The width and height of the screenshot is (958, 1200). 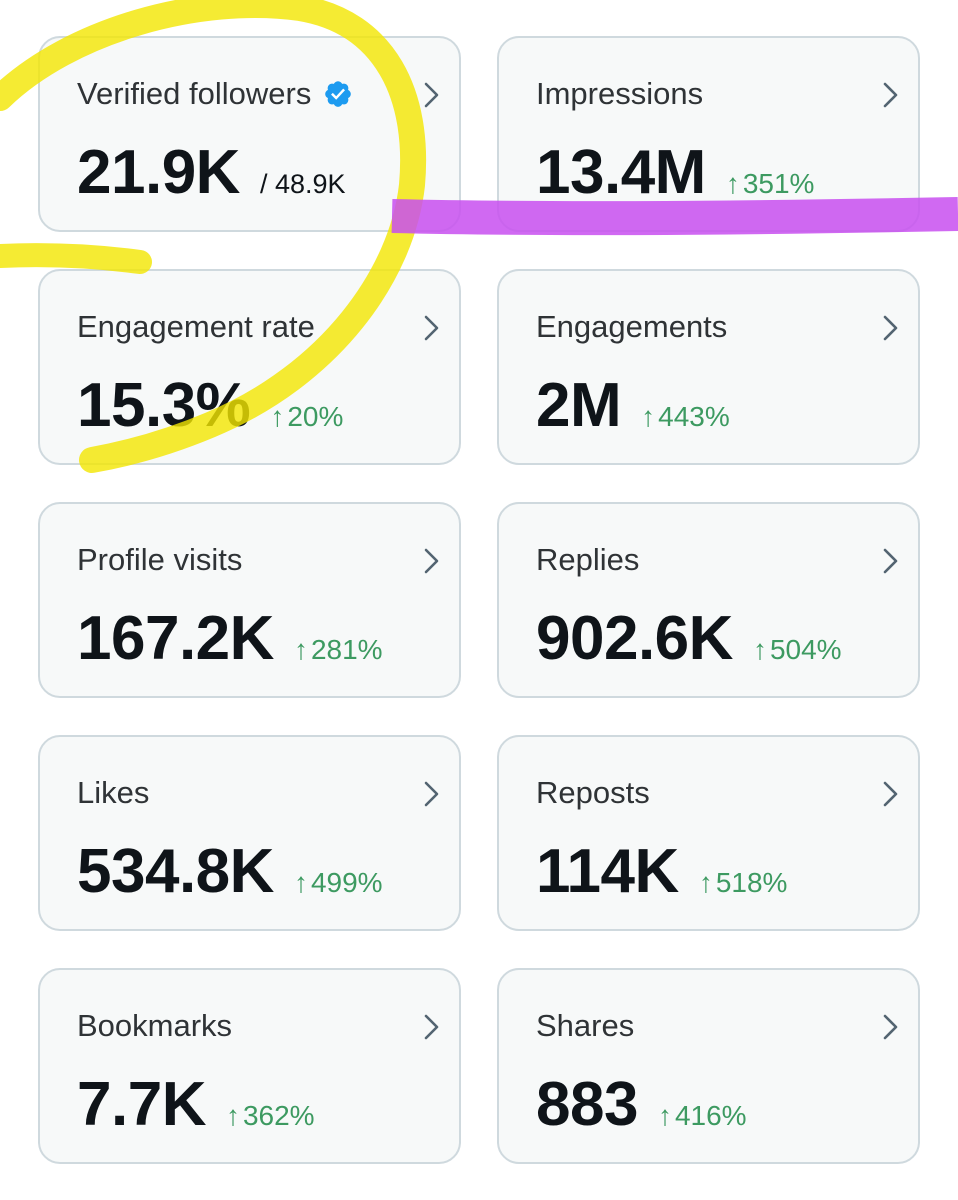 I want to click on metric-card-replies: Replies 902.6K ↑ 504%, so click(x=708, y=600).